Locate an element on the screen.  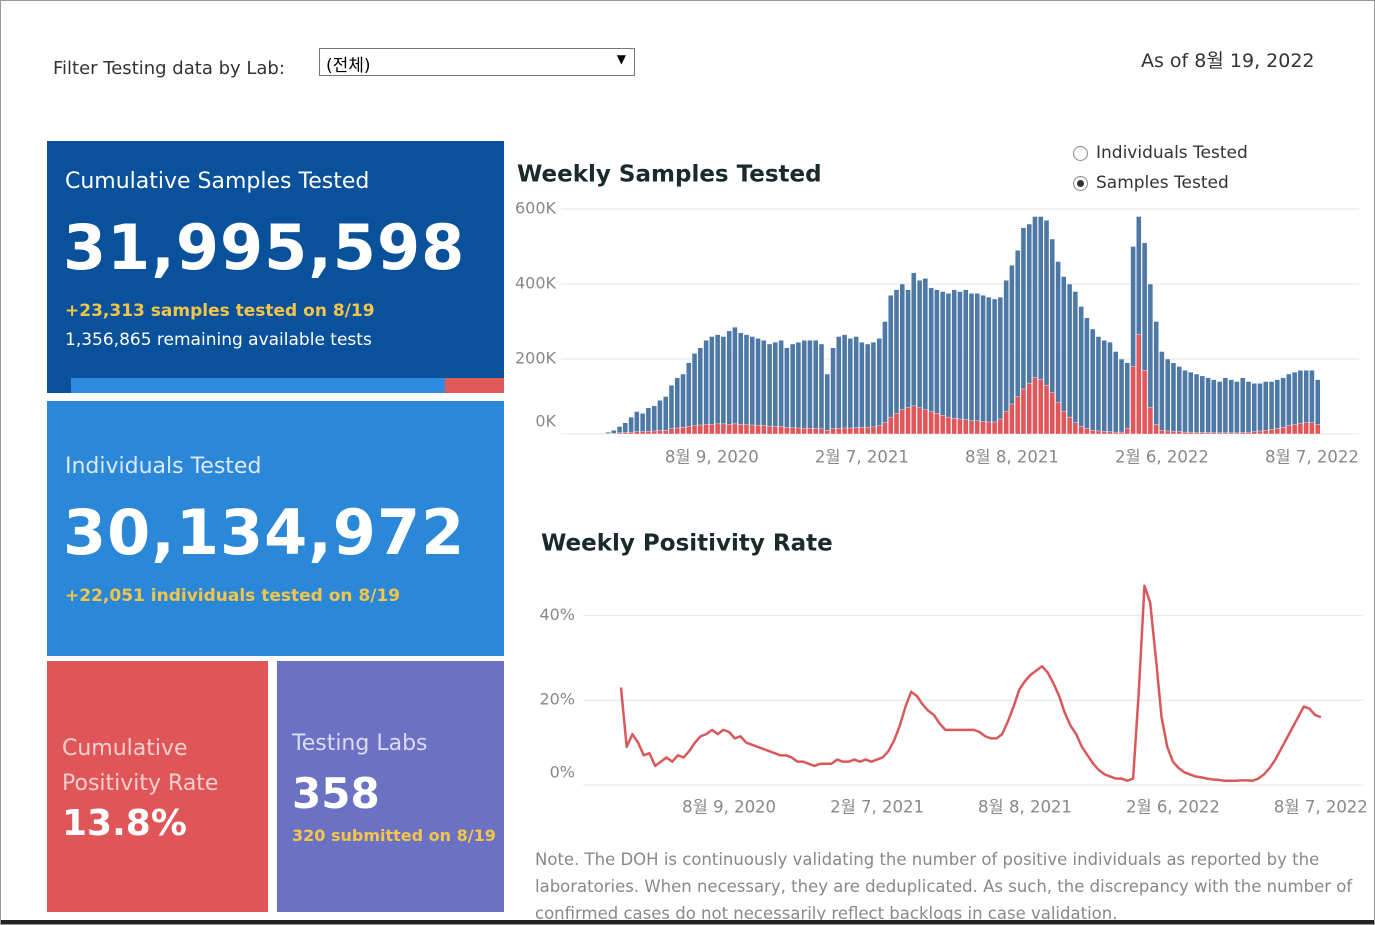
x-tick-label: 2월 6, 2022 is located at coordinates (1162, 457).